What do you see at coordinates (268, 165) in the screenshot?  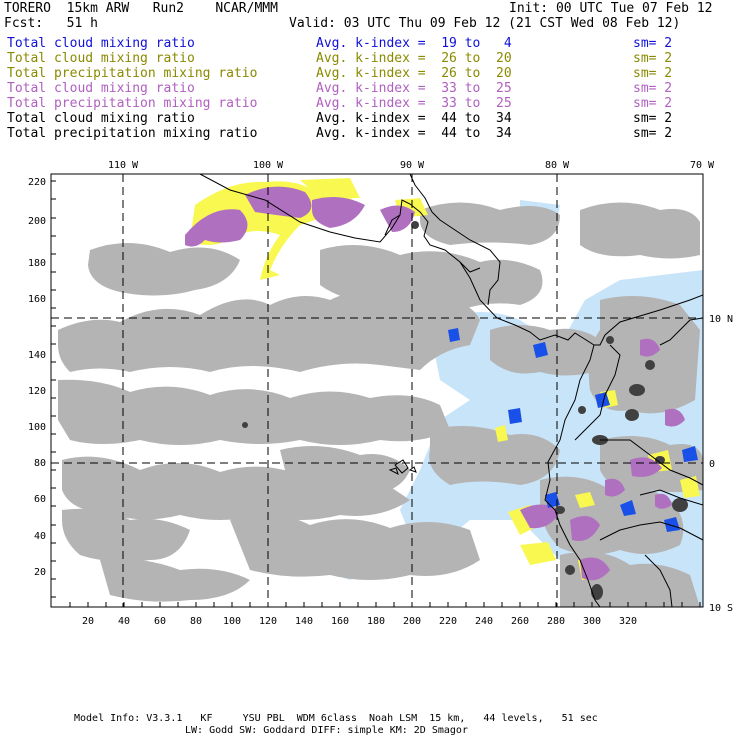 I see `lon-label-100w: 100 W` at bounding box center [268, 165].